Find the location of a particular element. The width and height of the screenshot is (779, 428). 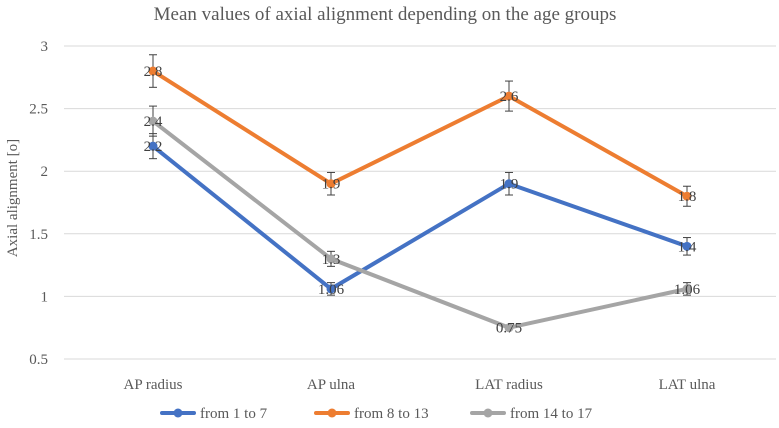

data-label: 2.6 is located at coordinates (509, 97).